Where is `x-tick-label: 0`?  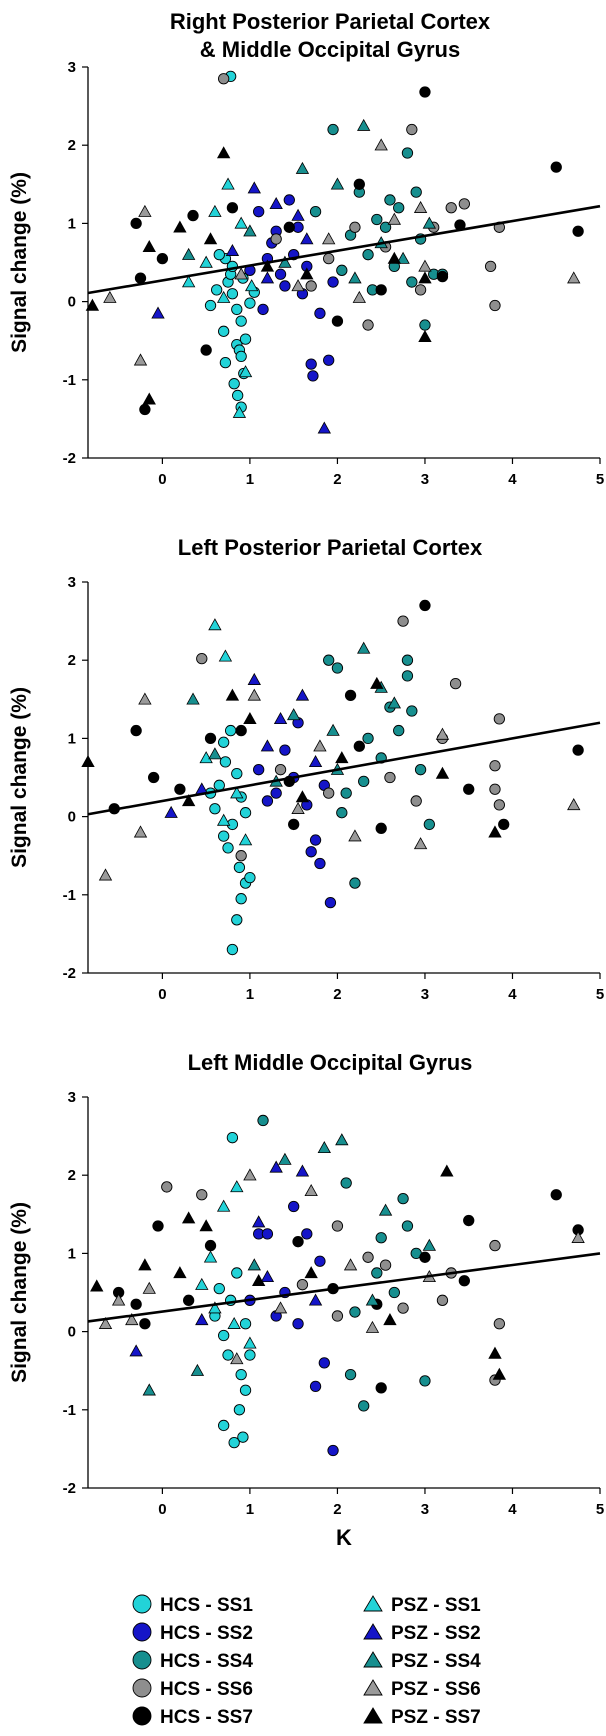
x-tick-label: 0 is located at coordinates (162, 1509).